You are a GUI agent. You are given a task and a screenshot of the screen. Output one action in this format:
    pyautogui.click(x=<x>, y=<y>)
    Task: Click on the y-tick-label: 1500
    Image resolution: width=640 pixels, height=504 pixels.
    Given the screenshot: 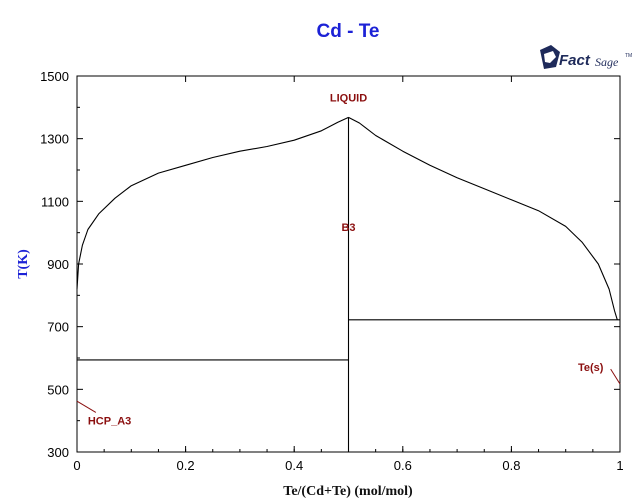 What is the action you would take?
    pyautogui.click(x=54, y=76)
    